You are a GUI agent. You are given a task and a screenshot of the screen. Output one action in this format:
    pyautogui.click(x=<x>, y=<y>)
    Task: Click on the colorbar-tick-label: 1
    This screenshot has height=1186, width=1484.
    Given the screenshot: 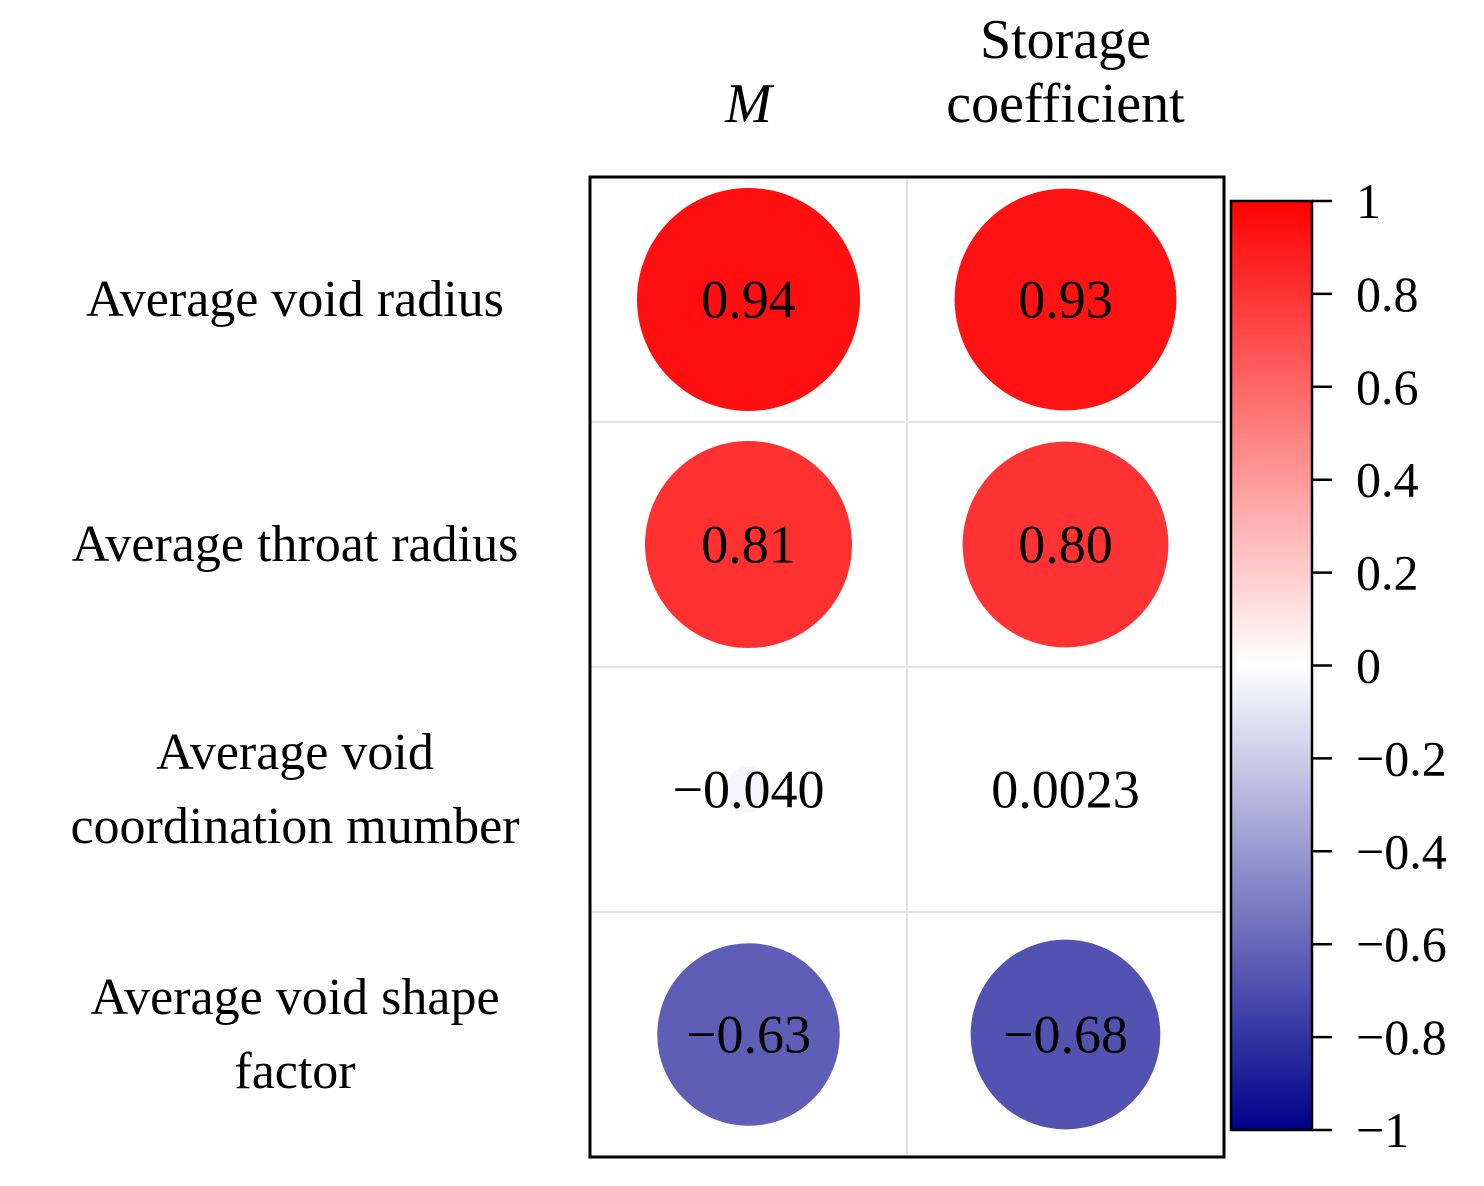 What is the action you would take?
    pyautogui.click(x=1368, y=201)
    